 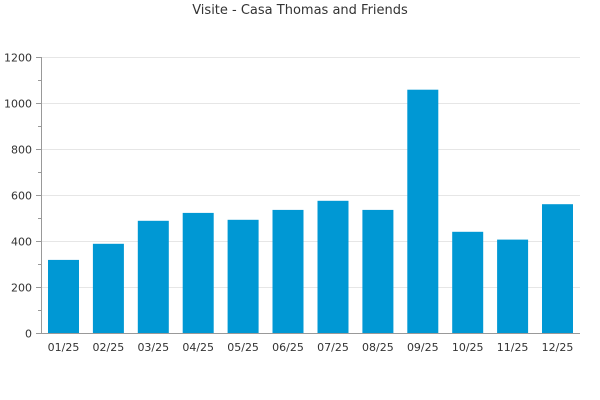 What do you see at coordinates (333, 347) in the screenshot?
I see `x-tick-label: 07/25` at bounding box center [333, 347].